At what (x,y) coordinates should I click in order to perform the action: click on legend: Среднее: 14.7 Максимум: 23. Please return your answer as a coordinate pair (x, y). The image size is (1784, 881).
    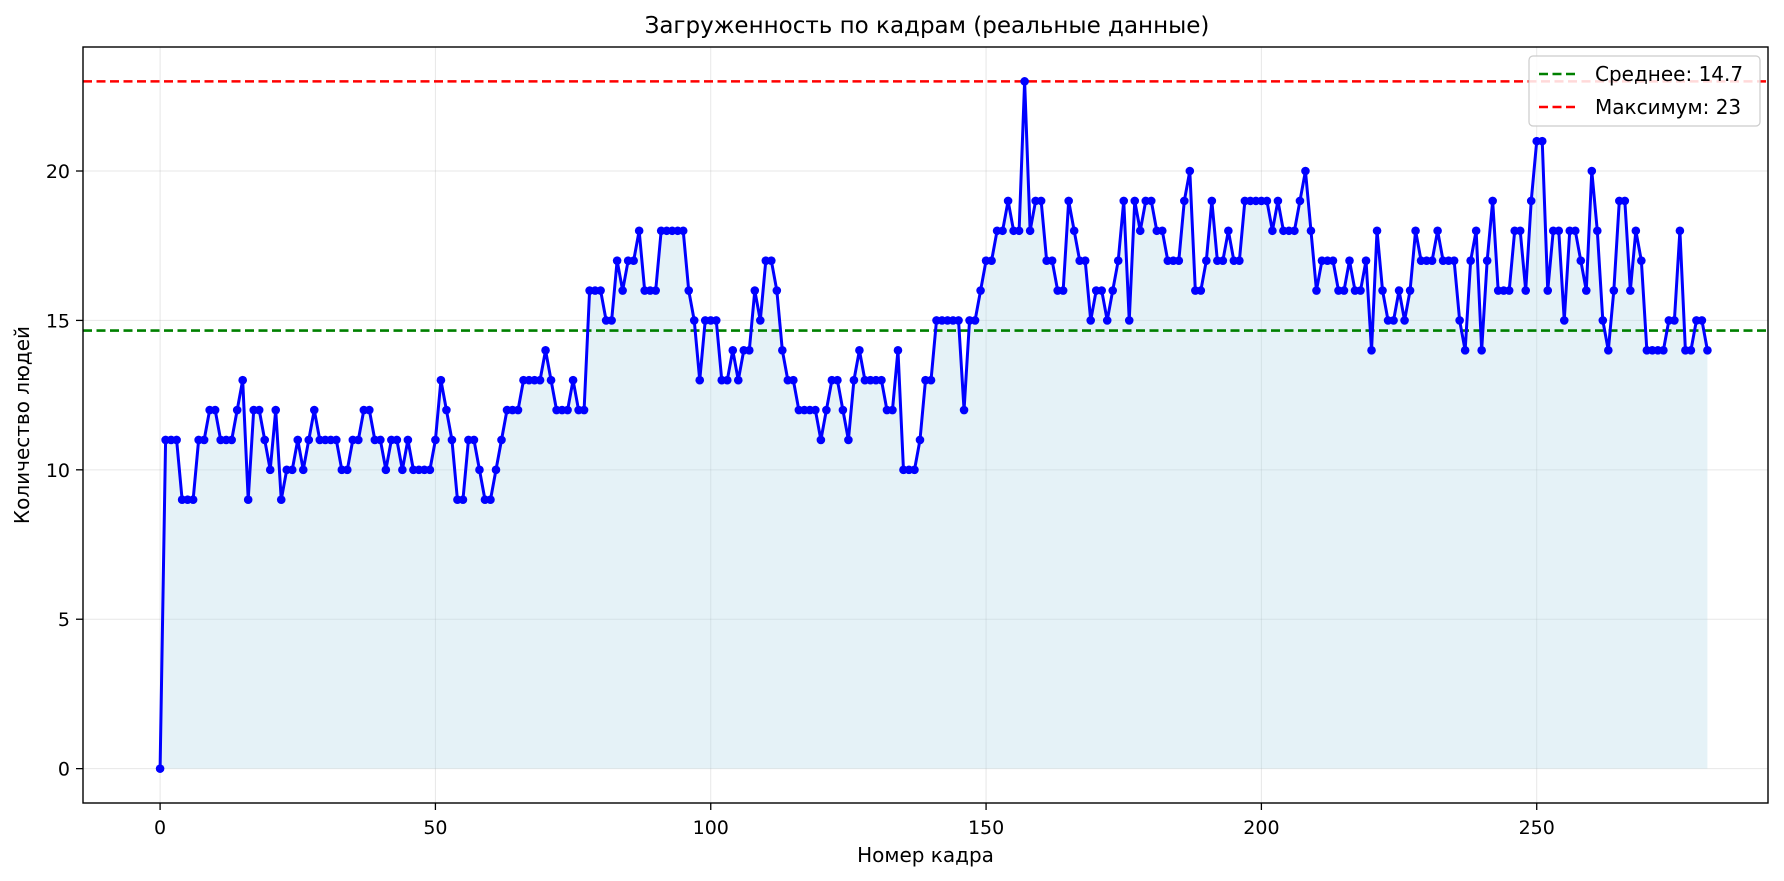
    Looking at the image, I should click on (1644, 91).